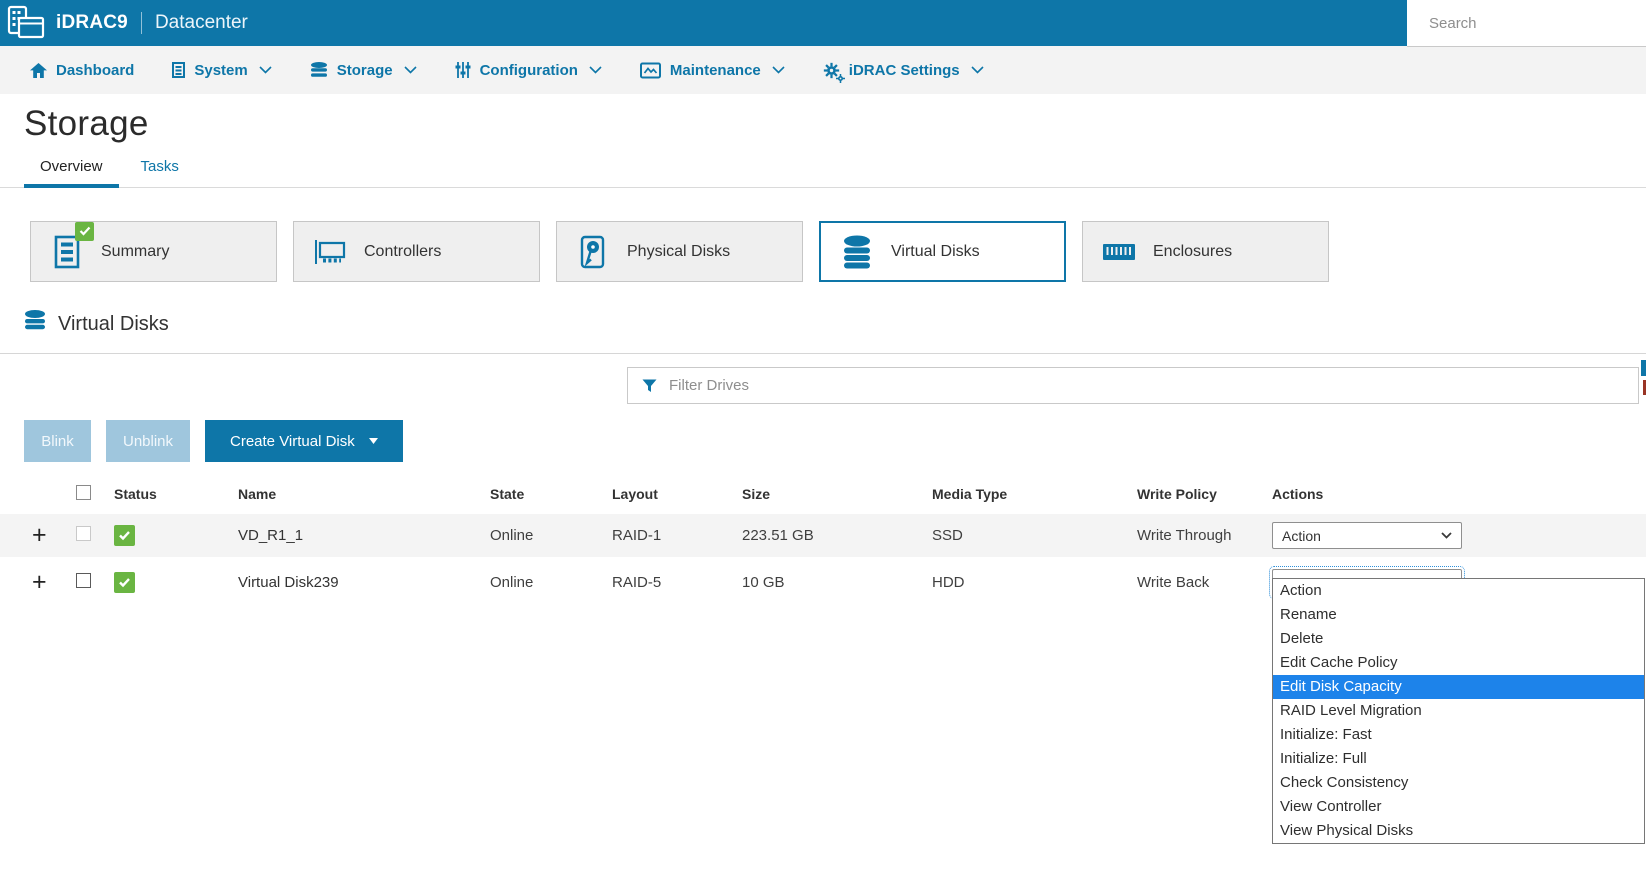 Image resolution: width=1646 pixels, height=878 pixels. I want to click on tab-tasks: Tasks, so click(160, 172).